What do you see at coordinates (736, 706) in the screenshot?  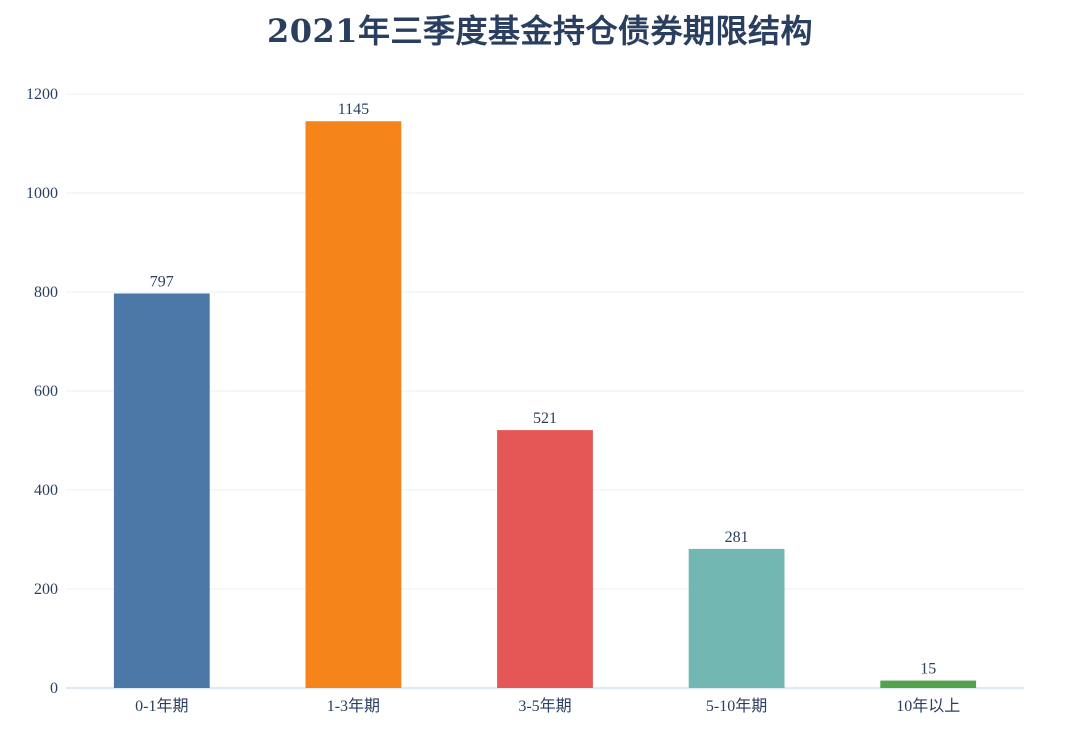 I see `x-tick-label: 5-10年期` at bounding box center [736, 706].